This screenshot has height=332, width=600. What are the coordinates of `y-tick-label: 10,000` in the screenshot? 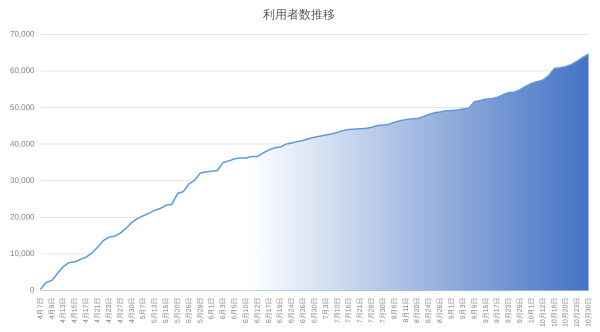 It's located at (23, 253).